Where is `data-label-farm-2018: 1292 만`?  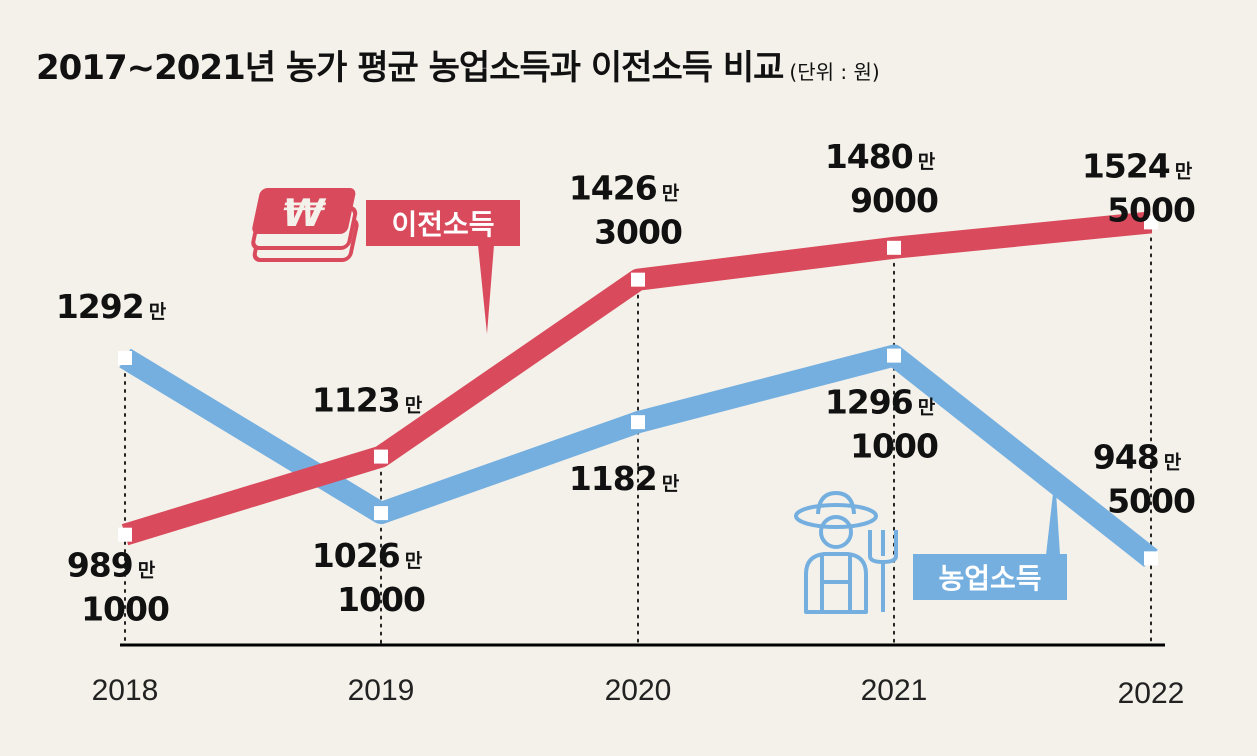
data-label-farm-2018: 1292 만 is located at coordinates (111, 306).